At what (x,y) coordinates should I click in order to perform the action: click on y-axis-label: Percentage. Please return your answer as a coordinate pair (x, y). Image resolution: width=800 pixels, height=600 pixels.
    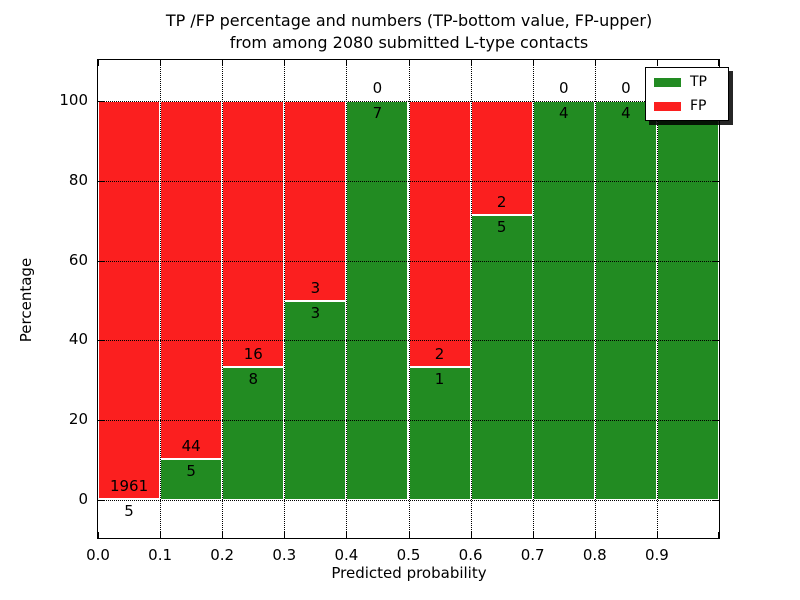
    Looking at the image, I should click on (26, 300).